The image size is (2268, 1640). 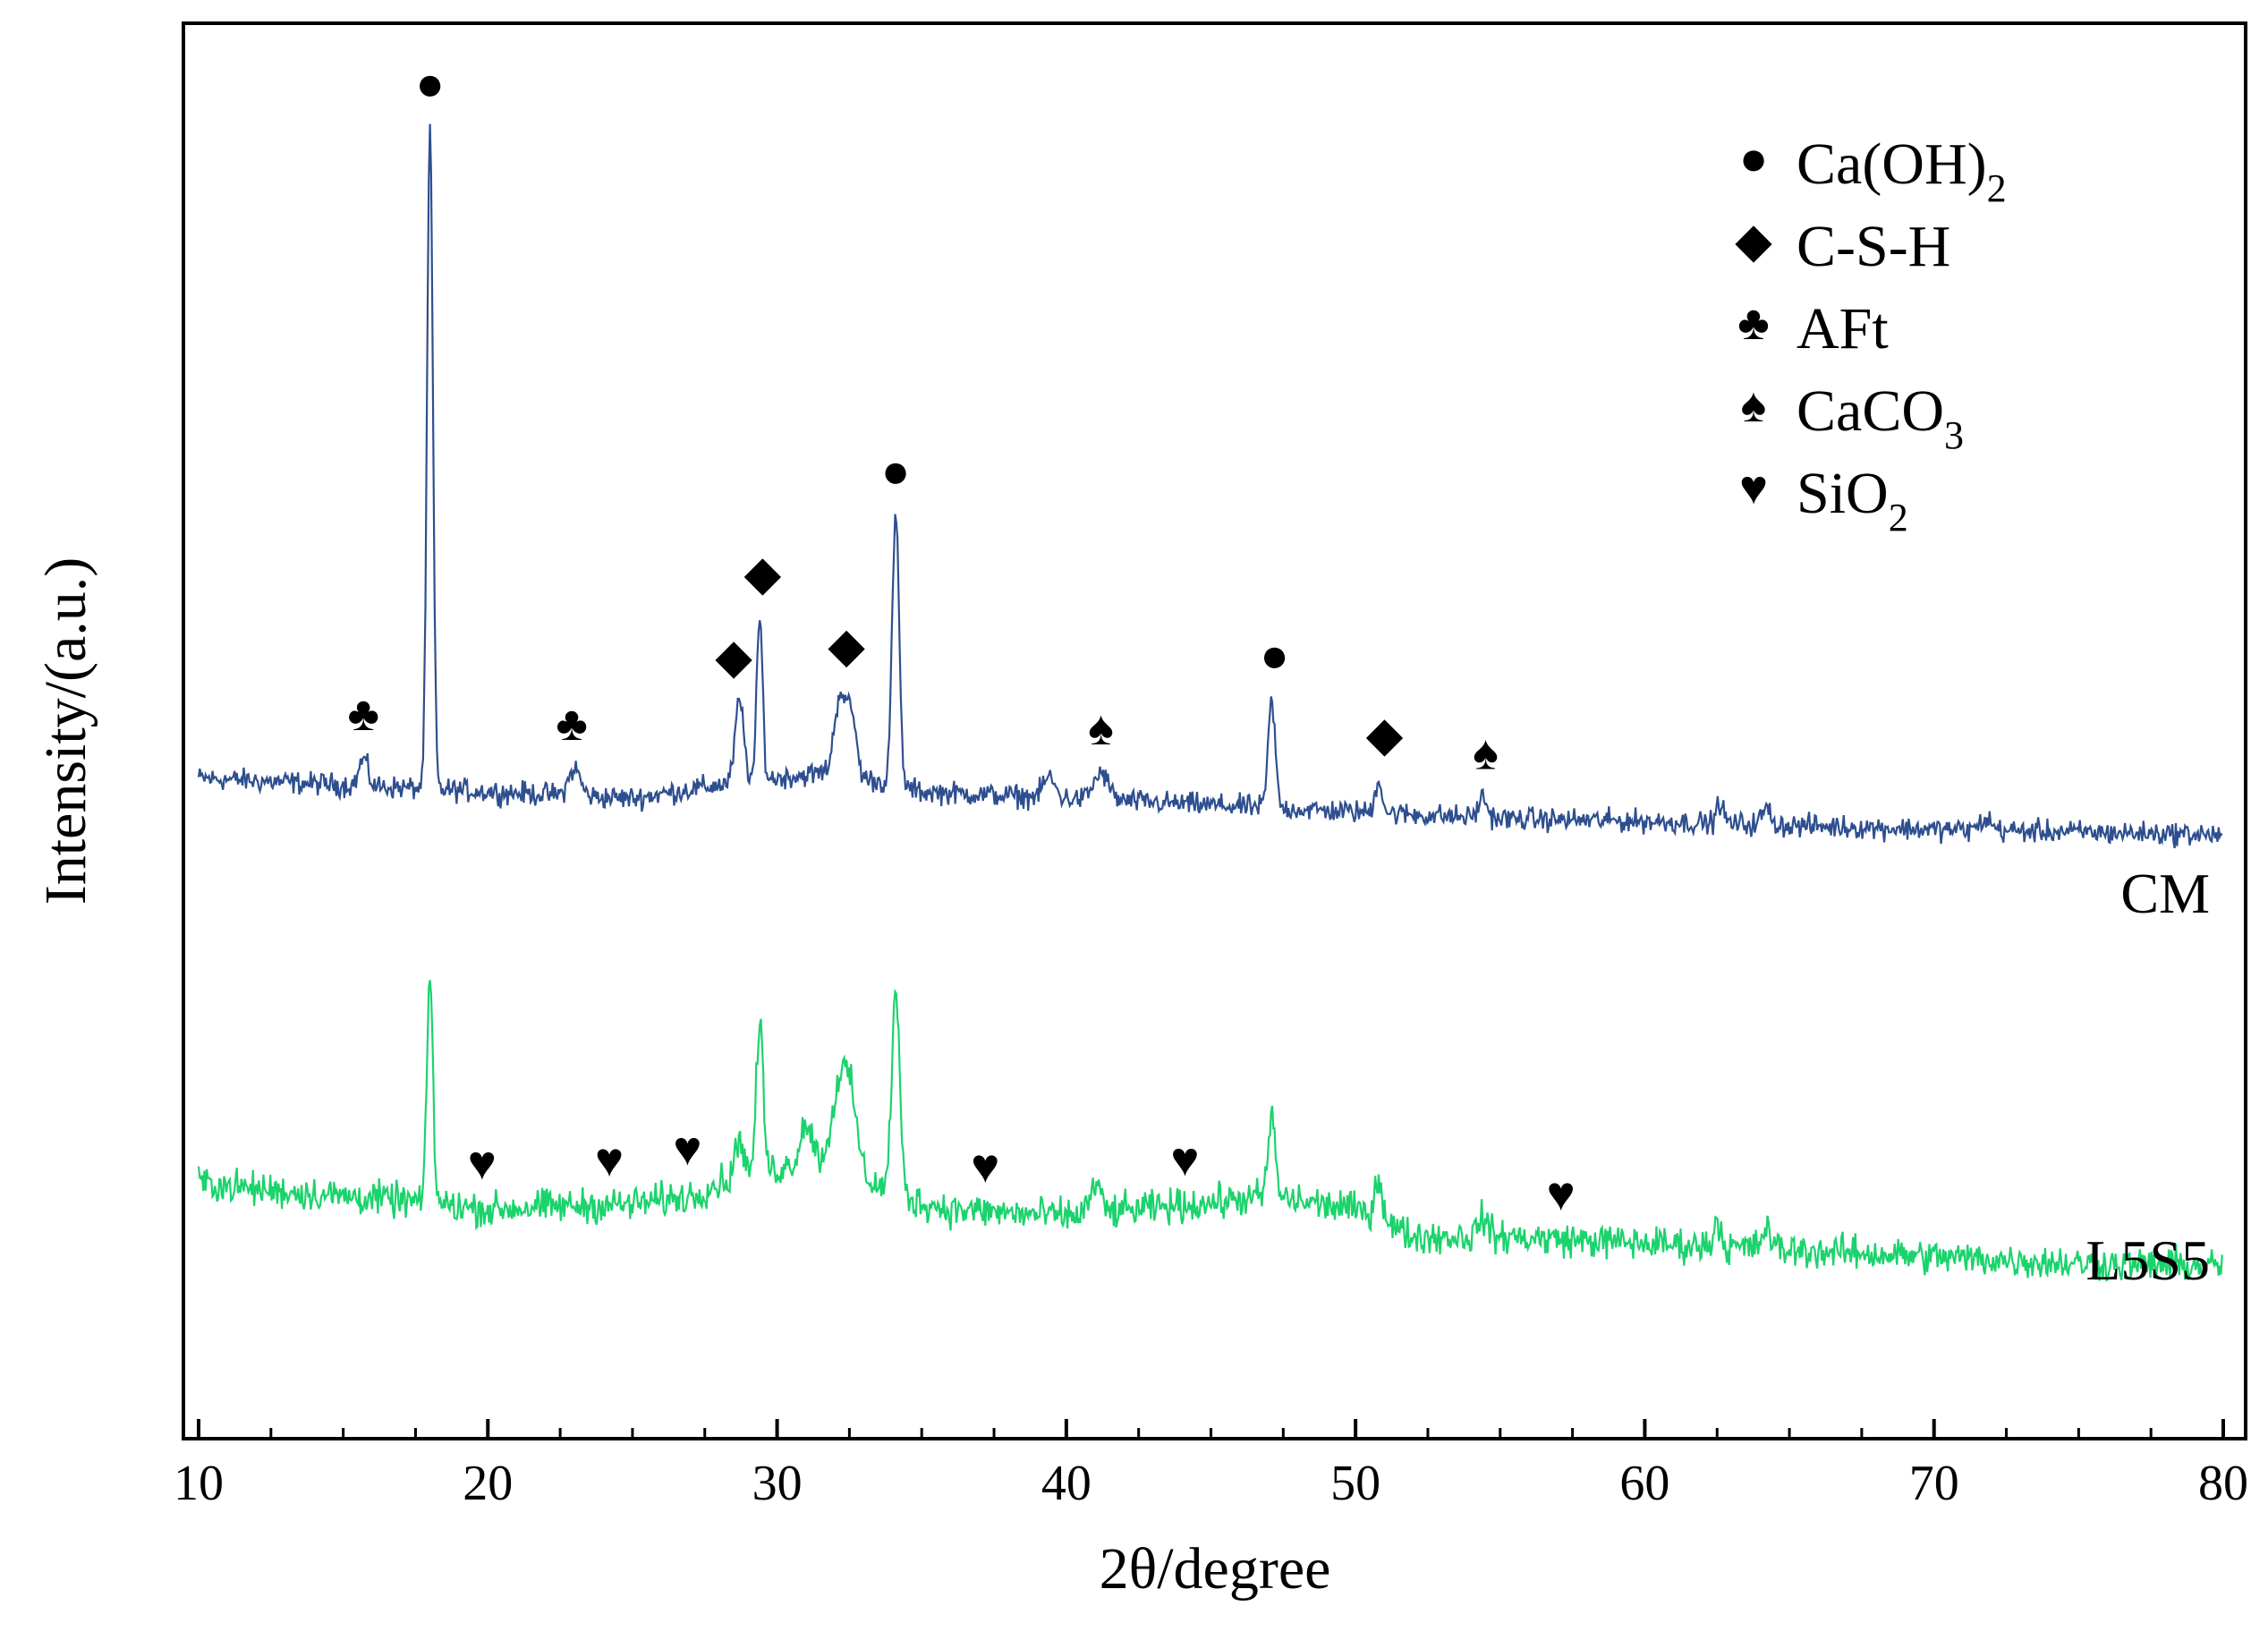 What do you see at coordinates (1892, 164) in the screenshot?
I see `legend-label-text: Ca(OH)` at bounding box center [1892, 164].